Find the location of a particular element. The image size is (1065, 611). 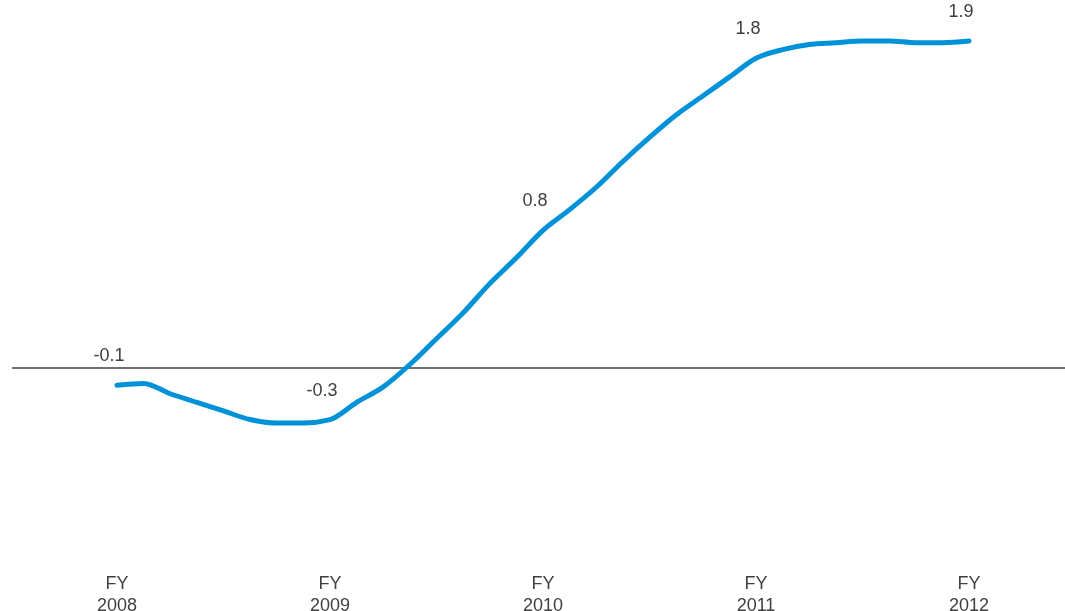

x-tick-label: FY 2010 is located at coordinates (543, 592).